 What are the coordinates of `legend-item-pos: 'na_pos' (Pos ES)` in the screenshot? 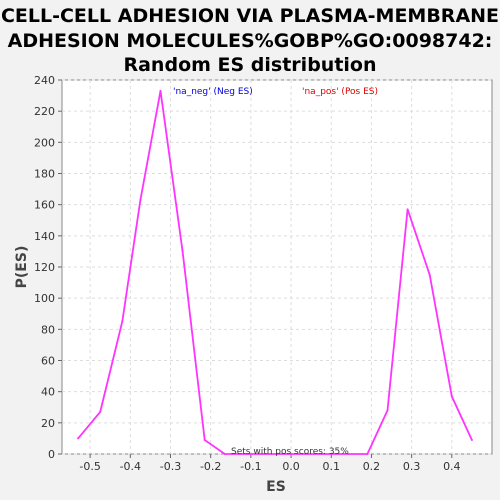 It's located at (340, 92).